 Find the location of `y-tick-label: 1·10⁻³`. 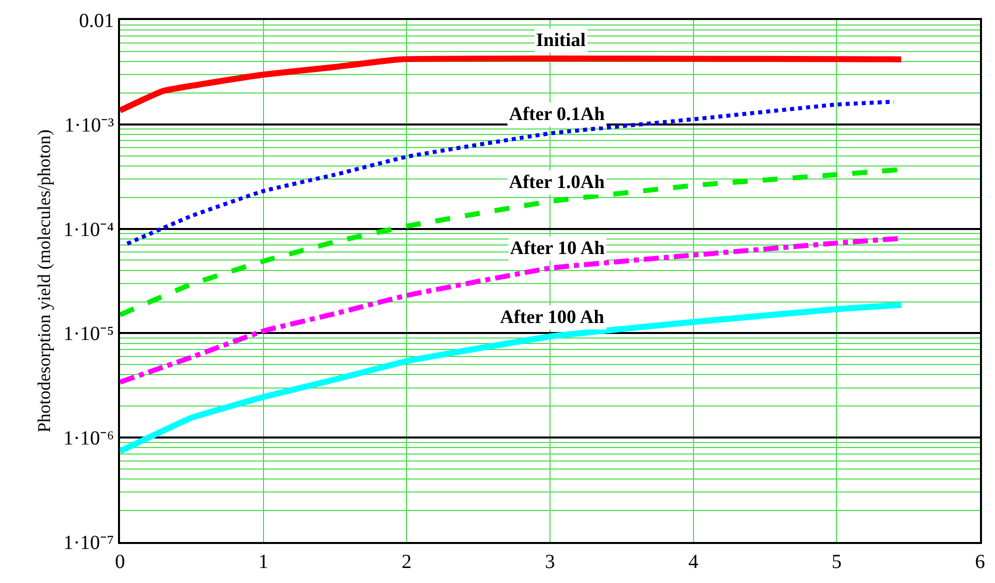

y-tick-label: 1·10⁻³ is located at coordinates (89, 125).